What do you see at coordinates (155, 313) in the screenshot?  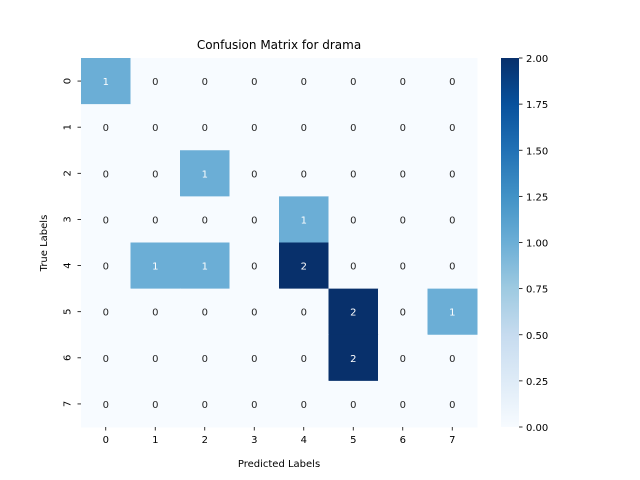 I see `cell-value-r5-c1: 0` at bounding box center [155, 313].